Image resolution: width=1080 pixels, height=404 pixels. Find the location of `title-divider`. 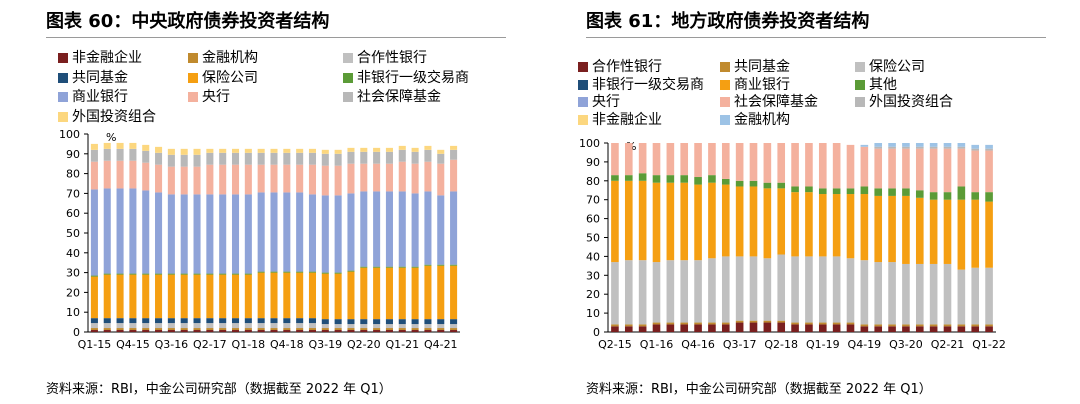

title-divider is located at coordinates (816, 37).